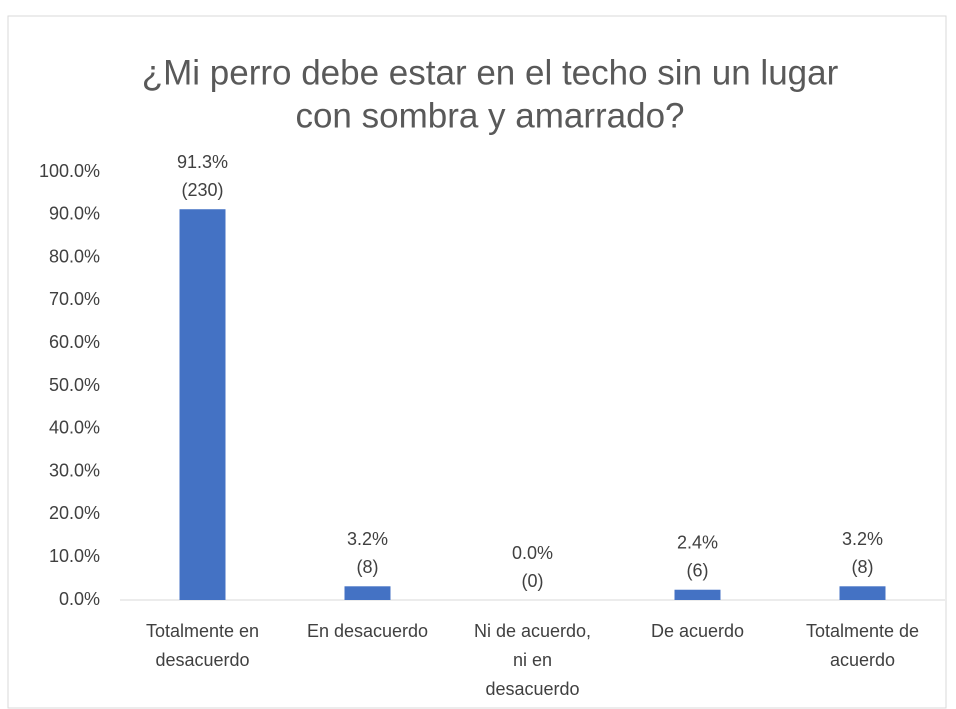 The image size is (956, 709). Describe the element at coordinates (74, 556) in the screenshot. I see `y-tick-label: 10.0%` at that location.